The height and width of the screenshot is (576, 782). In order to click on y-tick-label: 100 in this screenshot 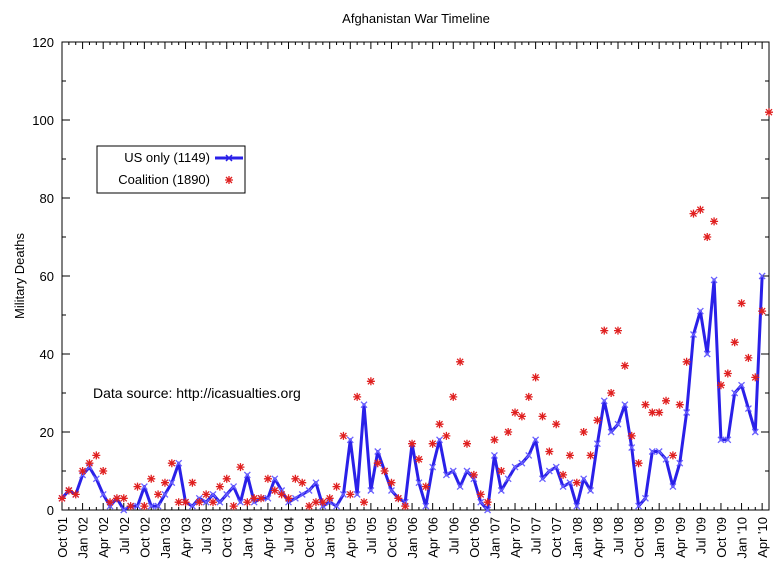, I will do `click(43, 120)`.